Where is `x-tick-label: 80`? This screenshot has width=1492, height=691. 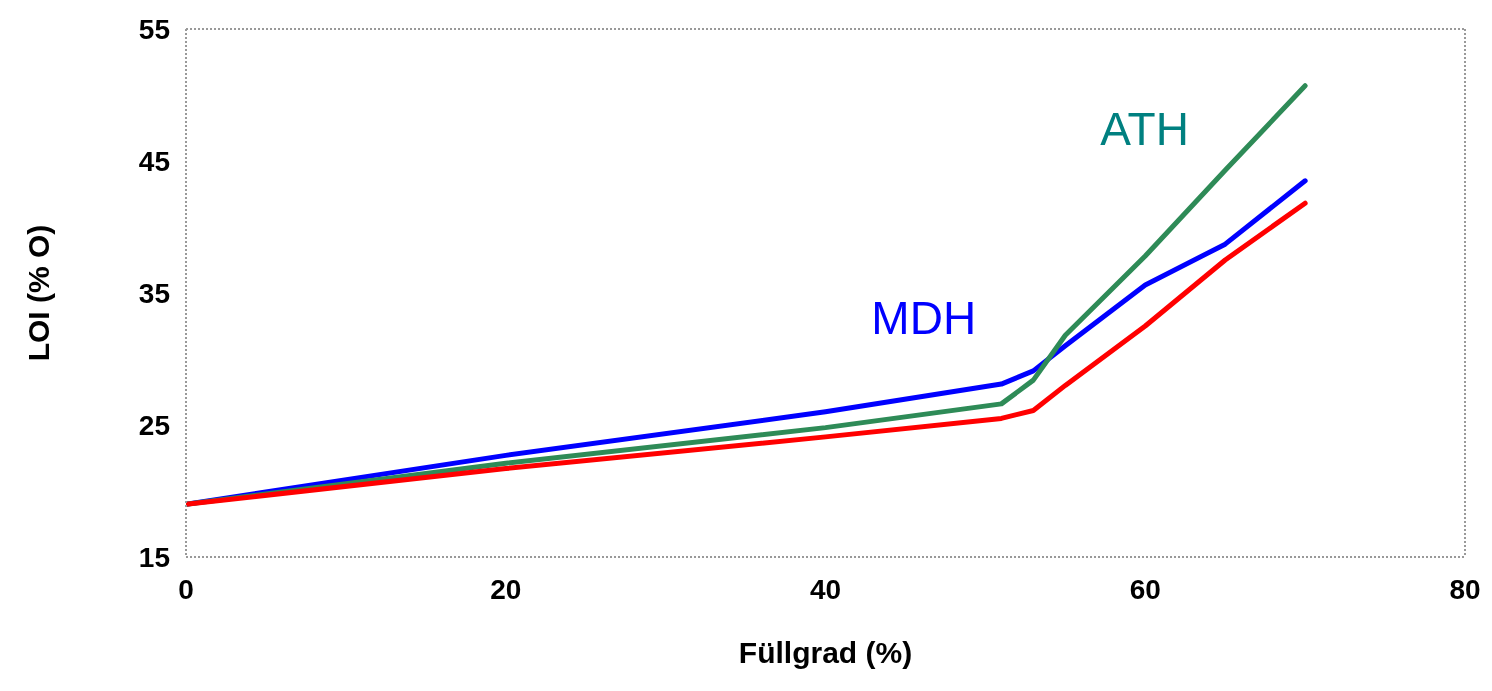
x-tick-label: 80 is located at coordinates (1465, 589).